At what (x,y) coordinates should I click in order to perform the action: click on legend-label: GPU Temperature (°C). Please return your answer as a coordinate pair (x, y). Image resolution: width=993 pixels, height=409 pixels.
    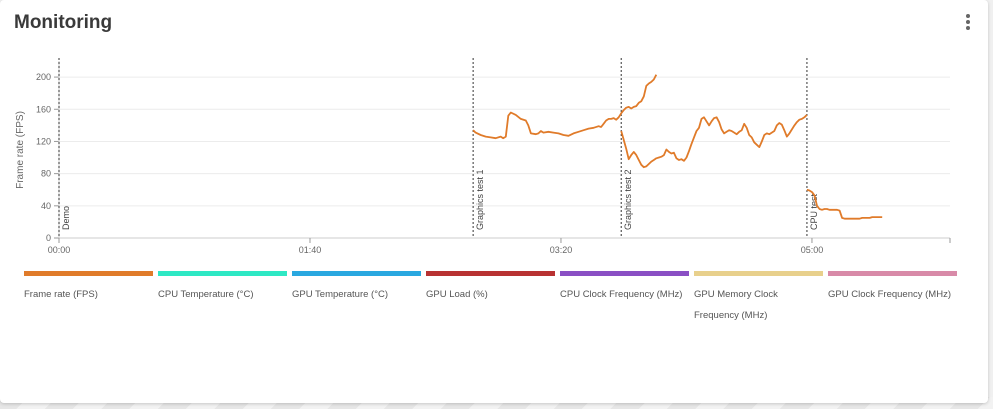
    Looking at the image, I should click on (340, 294).